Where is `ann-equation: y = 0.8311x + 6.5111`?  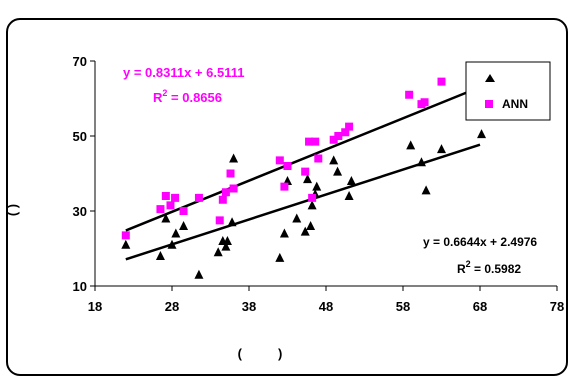
ann-equation: y = 0.8311x + 6.5111 is located at coordinates (183, 72).